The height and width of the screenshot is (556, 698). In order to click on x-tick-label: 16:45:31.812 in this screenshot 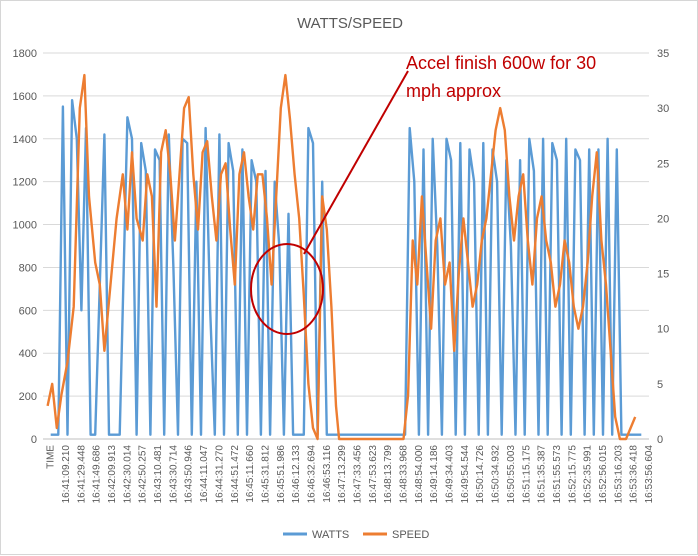, I will do `click(265, 474)`.